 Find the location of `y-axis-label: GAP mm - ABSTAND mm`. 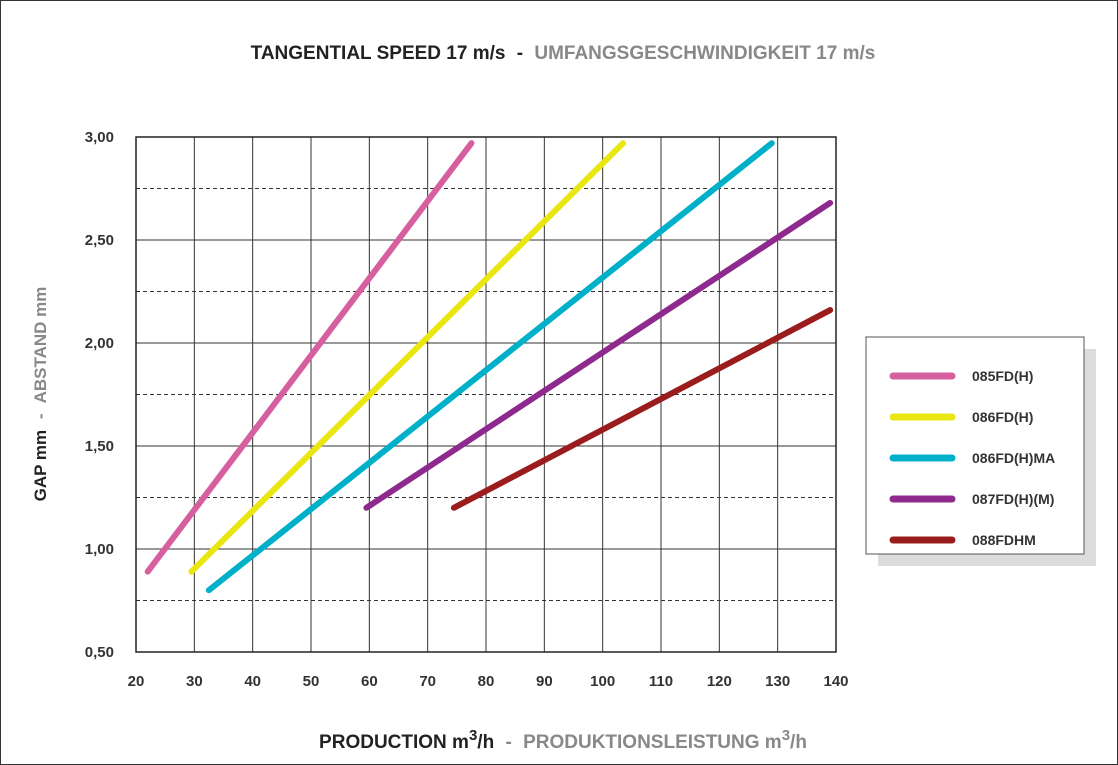

y-axis-label: GAP mm - ABSTAND mm is located at coordinates (40, 394).